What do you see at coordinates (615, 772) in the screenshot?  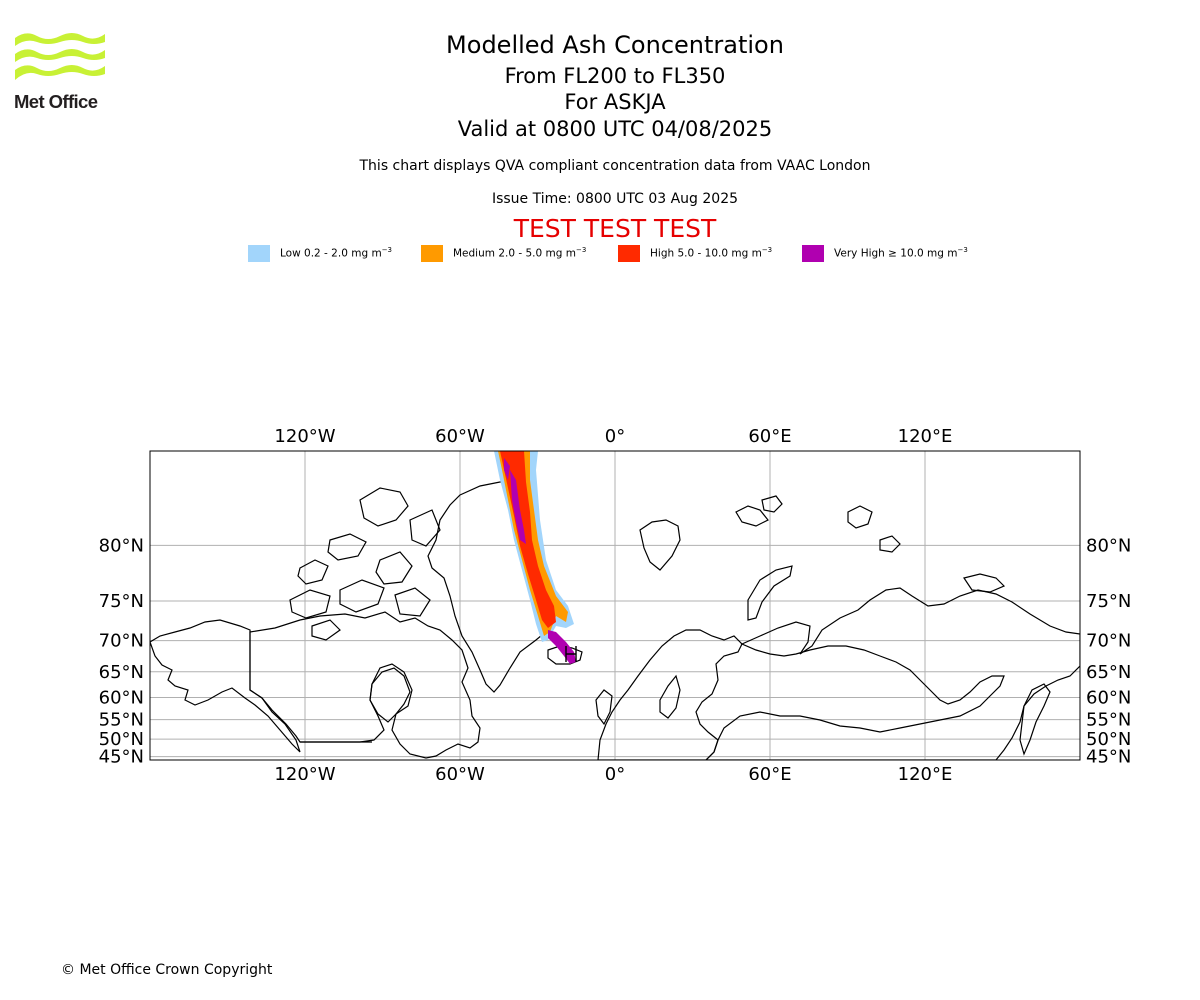 I see `longitude-label-bottom: 0°` at bounding box center [615, 772].